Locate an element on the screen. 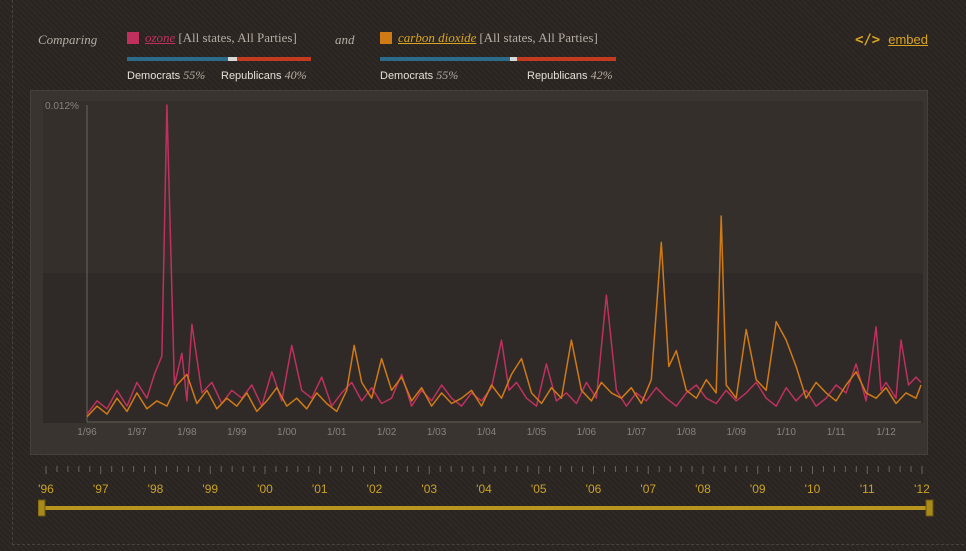 The width and height of the screenshot is (966, 551). x-tick-label: 1/11 is located at coordinates (836, 432).